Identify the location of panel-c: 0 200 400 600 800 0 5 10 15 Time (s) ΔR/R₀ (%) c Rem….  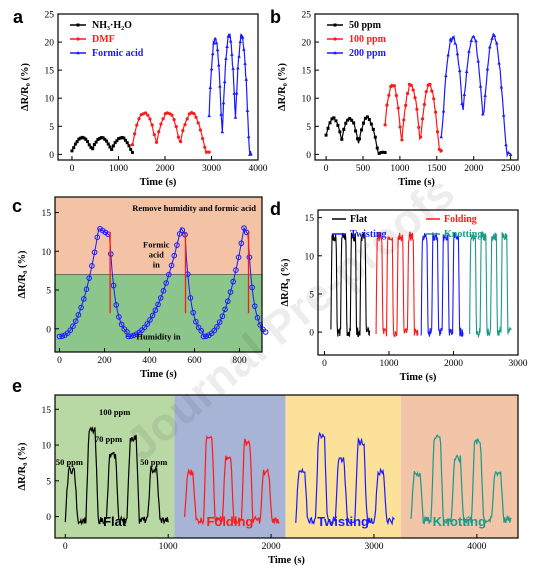
(140, 288).